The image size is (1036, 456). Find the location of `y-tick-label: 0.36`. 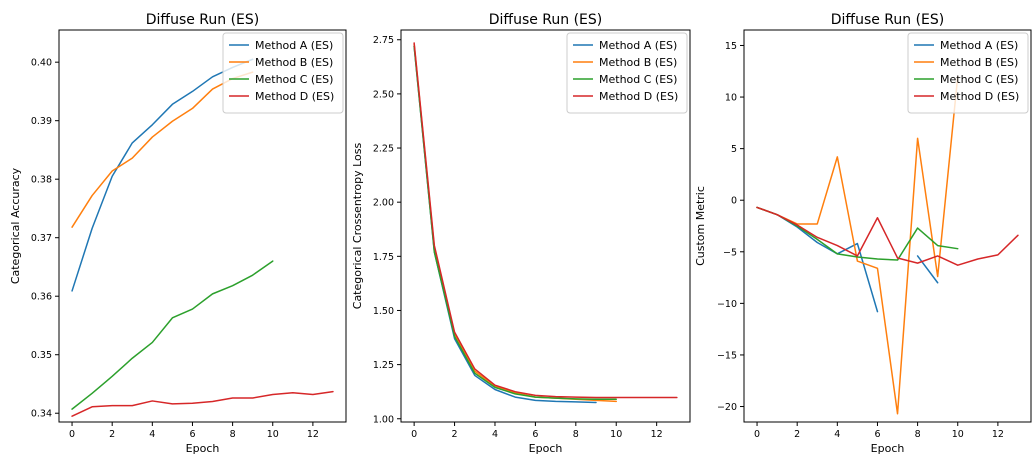

y-tick-label: 0.36 is located at coordinates (41, 297).